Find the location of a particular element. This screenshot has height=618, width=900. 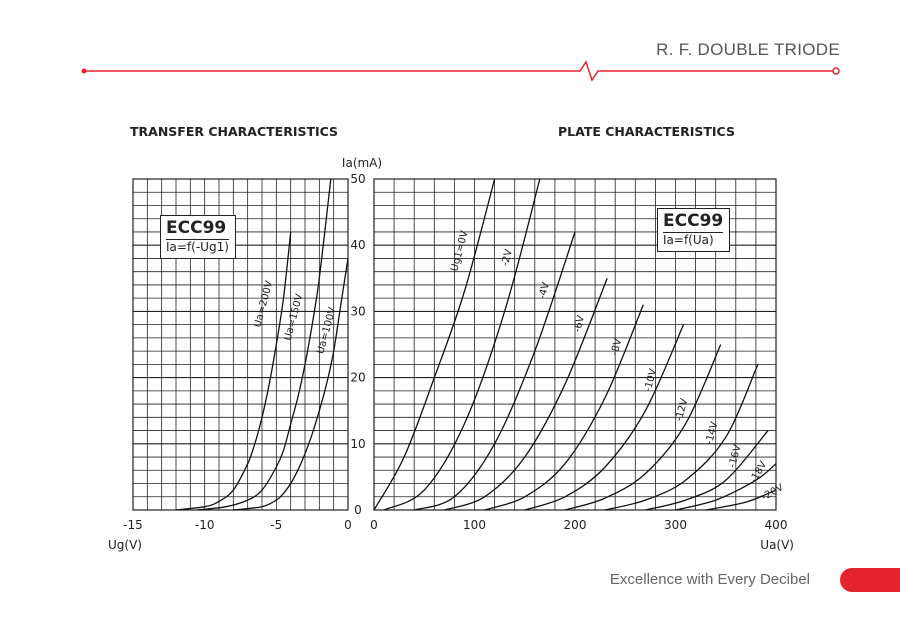

transfer-series-label: Ua=200V is located at coordinates (263, 304).